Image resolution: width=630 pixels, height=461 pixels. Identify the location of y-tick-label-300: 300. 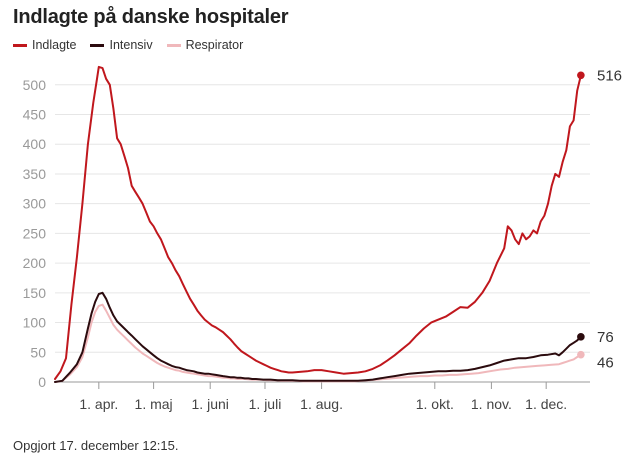
(35, 204).